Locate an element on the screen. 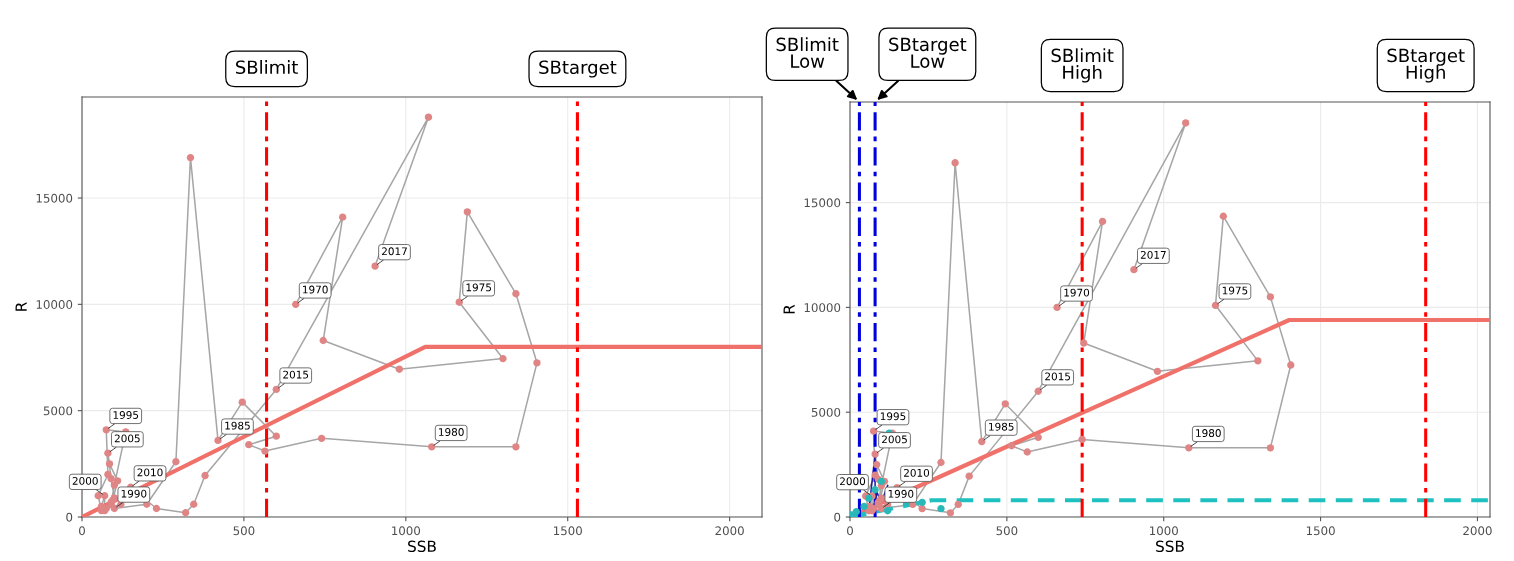  ref-line-label: SBtarget is located at coordinates (578, 69).